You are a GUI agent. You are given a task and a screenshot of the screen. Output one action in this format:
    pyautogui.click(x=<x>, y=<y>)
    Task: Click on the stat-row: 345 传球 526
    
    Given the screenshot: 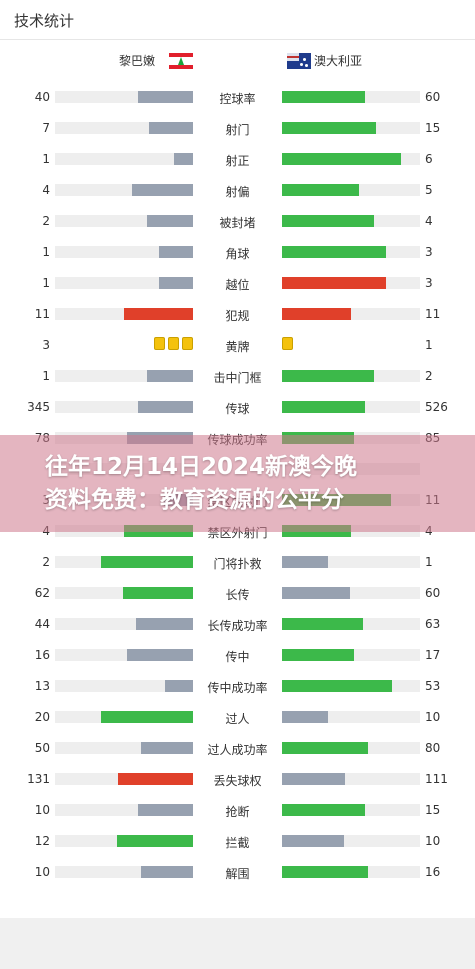 What is the action you would take?
    pyautogui.click(x=237, y=406)
    